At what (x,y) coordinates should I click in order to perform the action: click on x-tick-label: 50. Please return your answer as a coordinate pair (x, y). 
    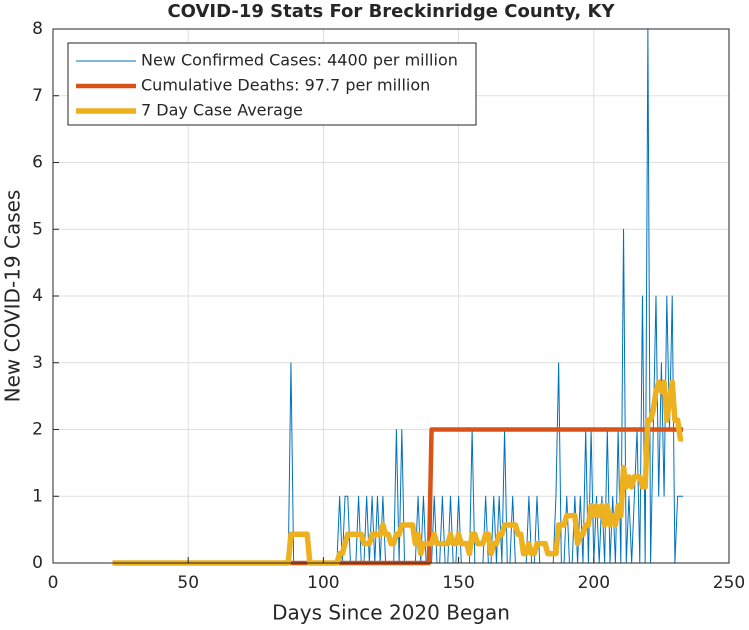
    Looking at the image, I should click on (188, 583).